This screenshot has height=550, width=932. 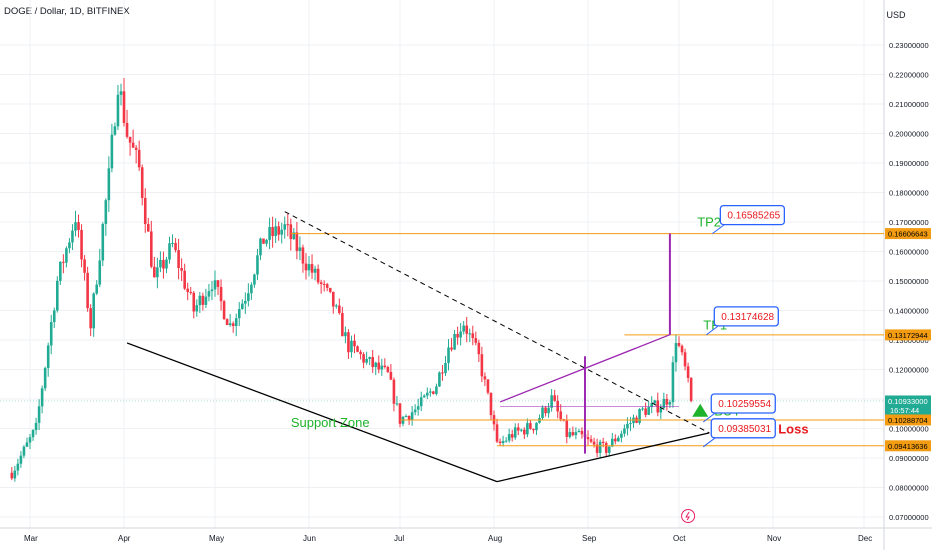 I want to click on current-price-countdown-label: 16:57:44, so click(x=904, y=410).